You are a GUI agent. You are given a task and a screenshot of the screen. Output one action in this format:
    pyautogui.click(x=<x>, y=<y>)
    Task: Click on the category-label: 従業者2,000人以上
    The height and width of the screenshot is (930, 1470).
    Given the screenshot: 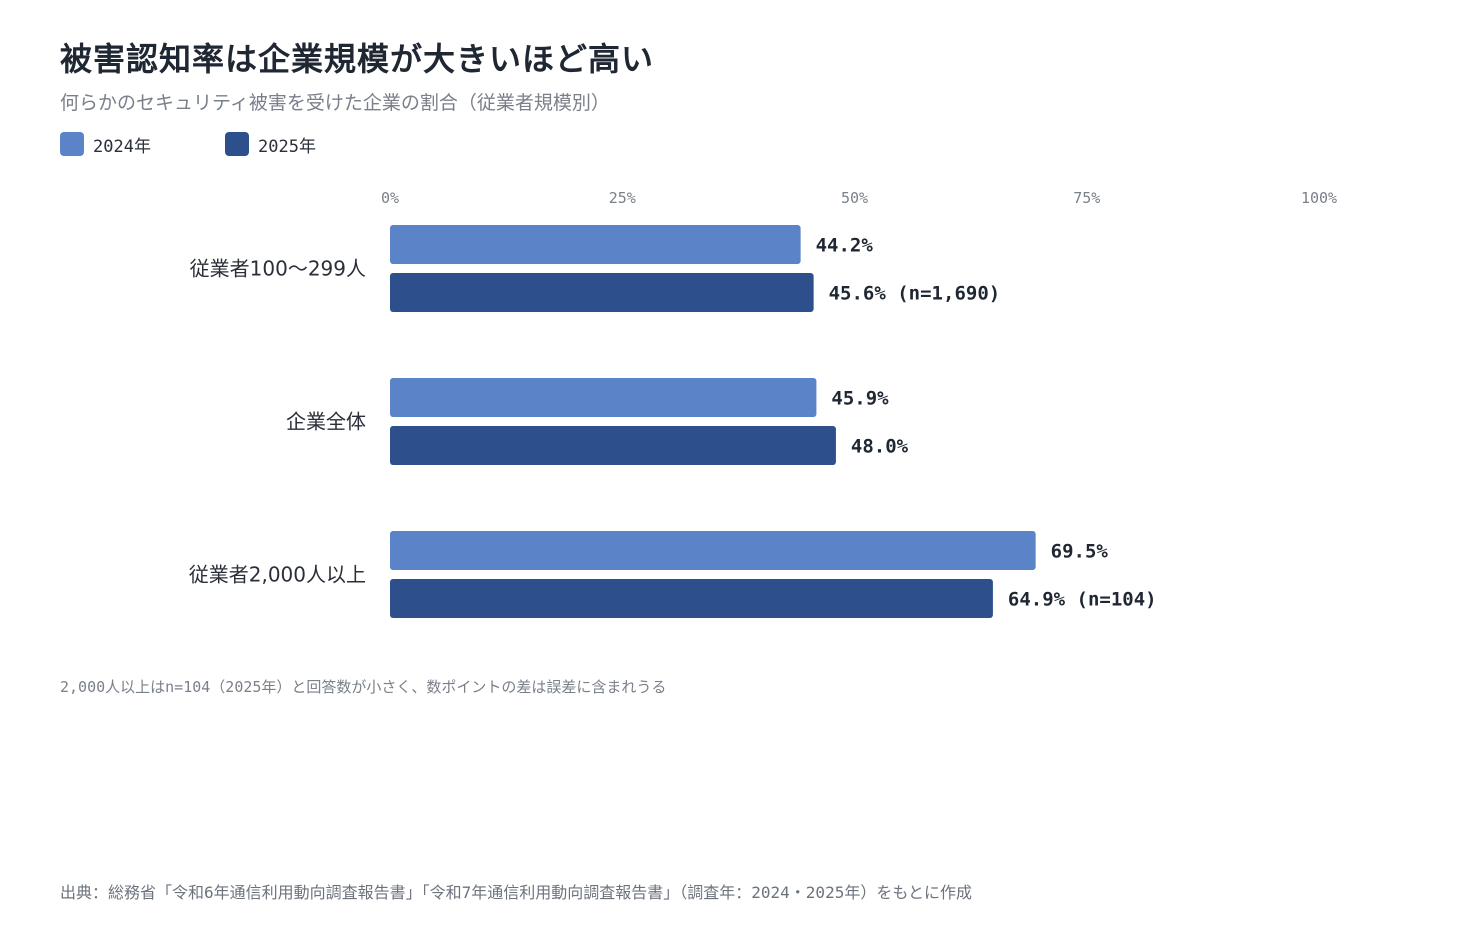 What is the action you would take?
    pyautogui.click(x=277, y=575)
    